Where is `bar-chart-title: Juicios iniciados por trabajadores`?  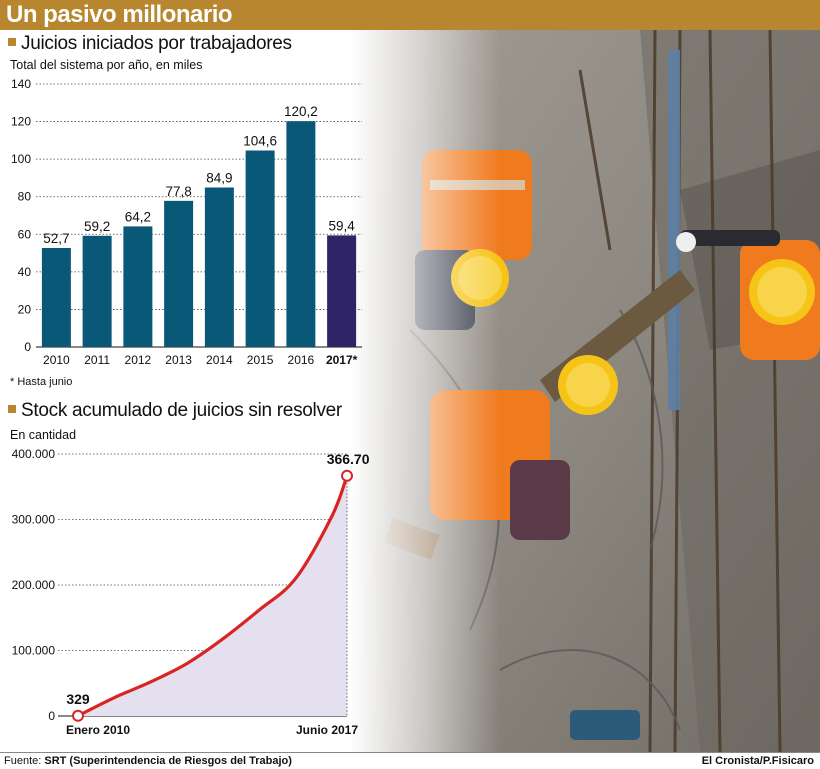
bar-chart-title: Juicios iniciados por trabajadores is located at coordinates (150, 44).